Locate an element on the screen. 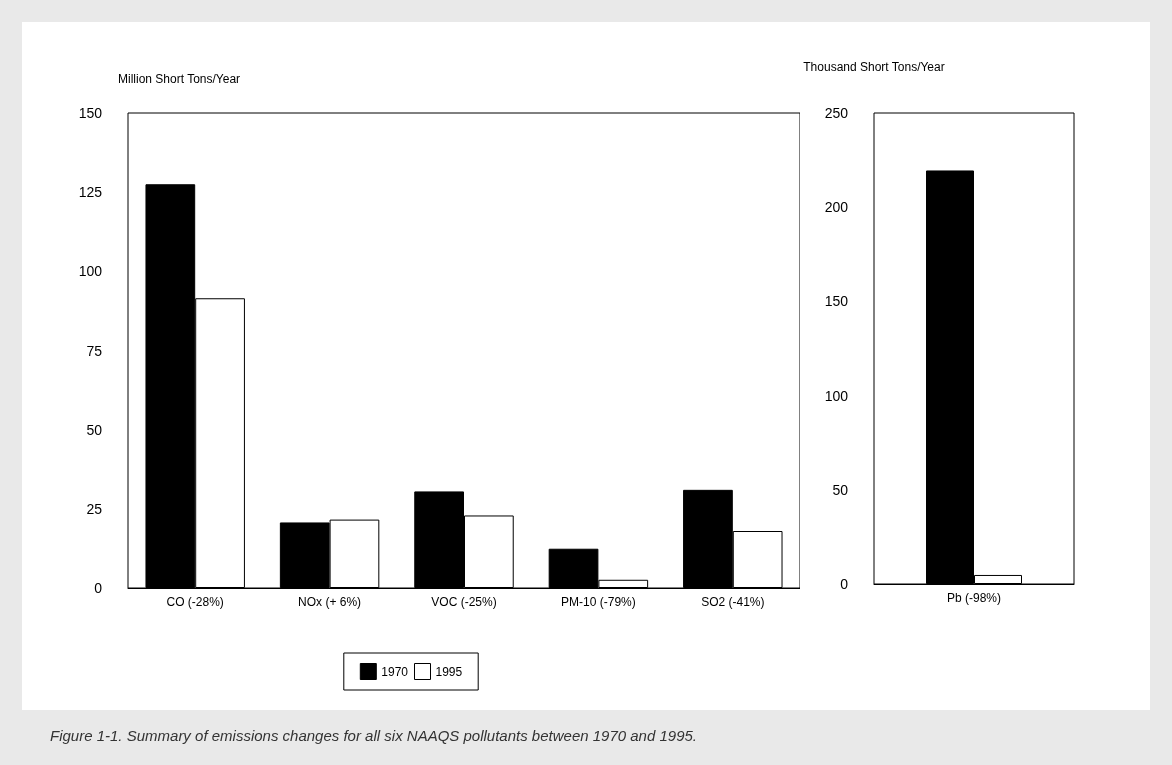 The width and height of the screenshot is (1172, 765). legend-label: 1995 is located at coordinates (449, 671).